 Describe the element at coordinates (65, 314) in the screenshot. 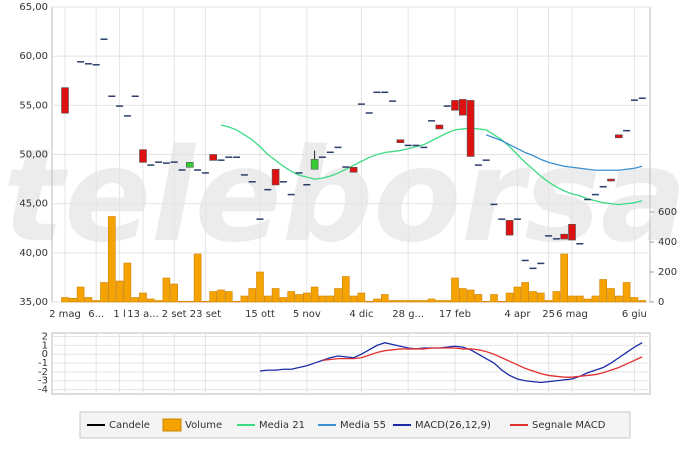

I see `x-tick-label: 2 mag` at that location.